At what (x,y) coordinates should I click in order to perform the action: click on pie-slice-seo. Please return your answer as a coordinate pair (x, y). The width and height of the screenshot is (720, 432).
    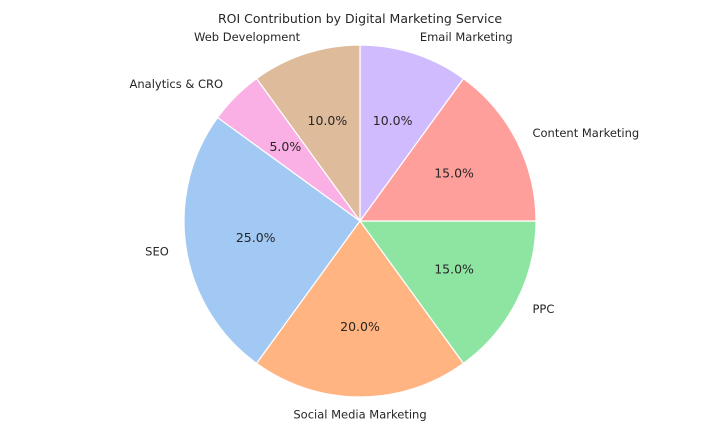
    Looking at the image, I should click on (272, 240).